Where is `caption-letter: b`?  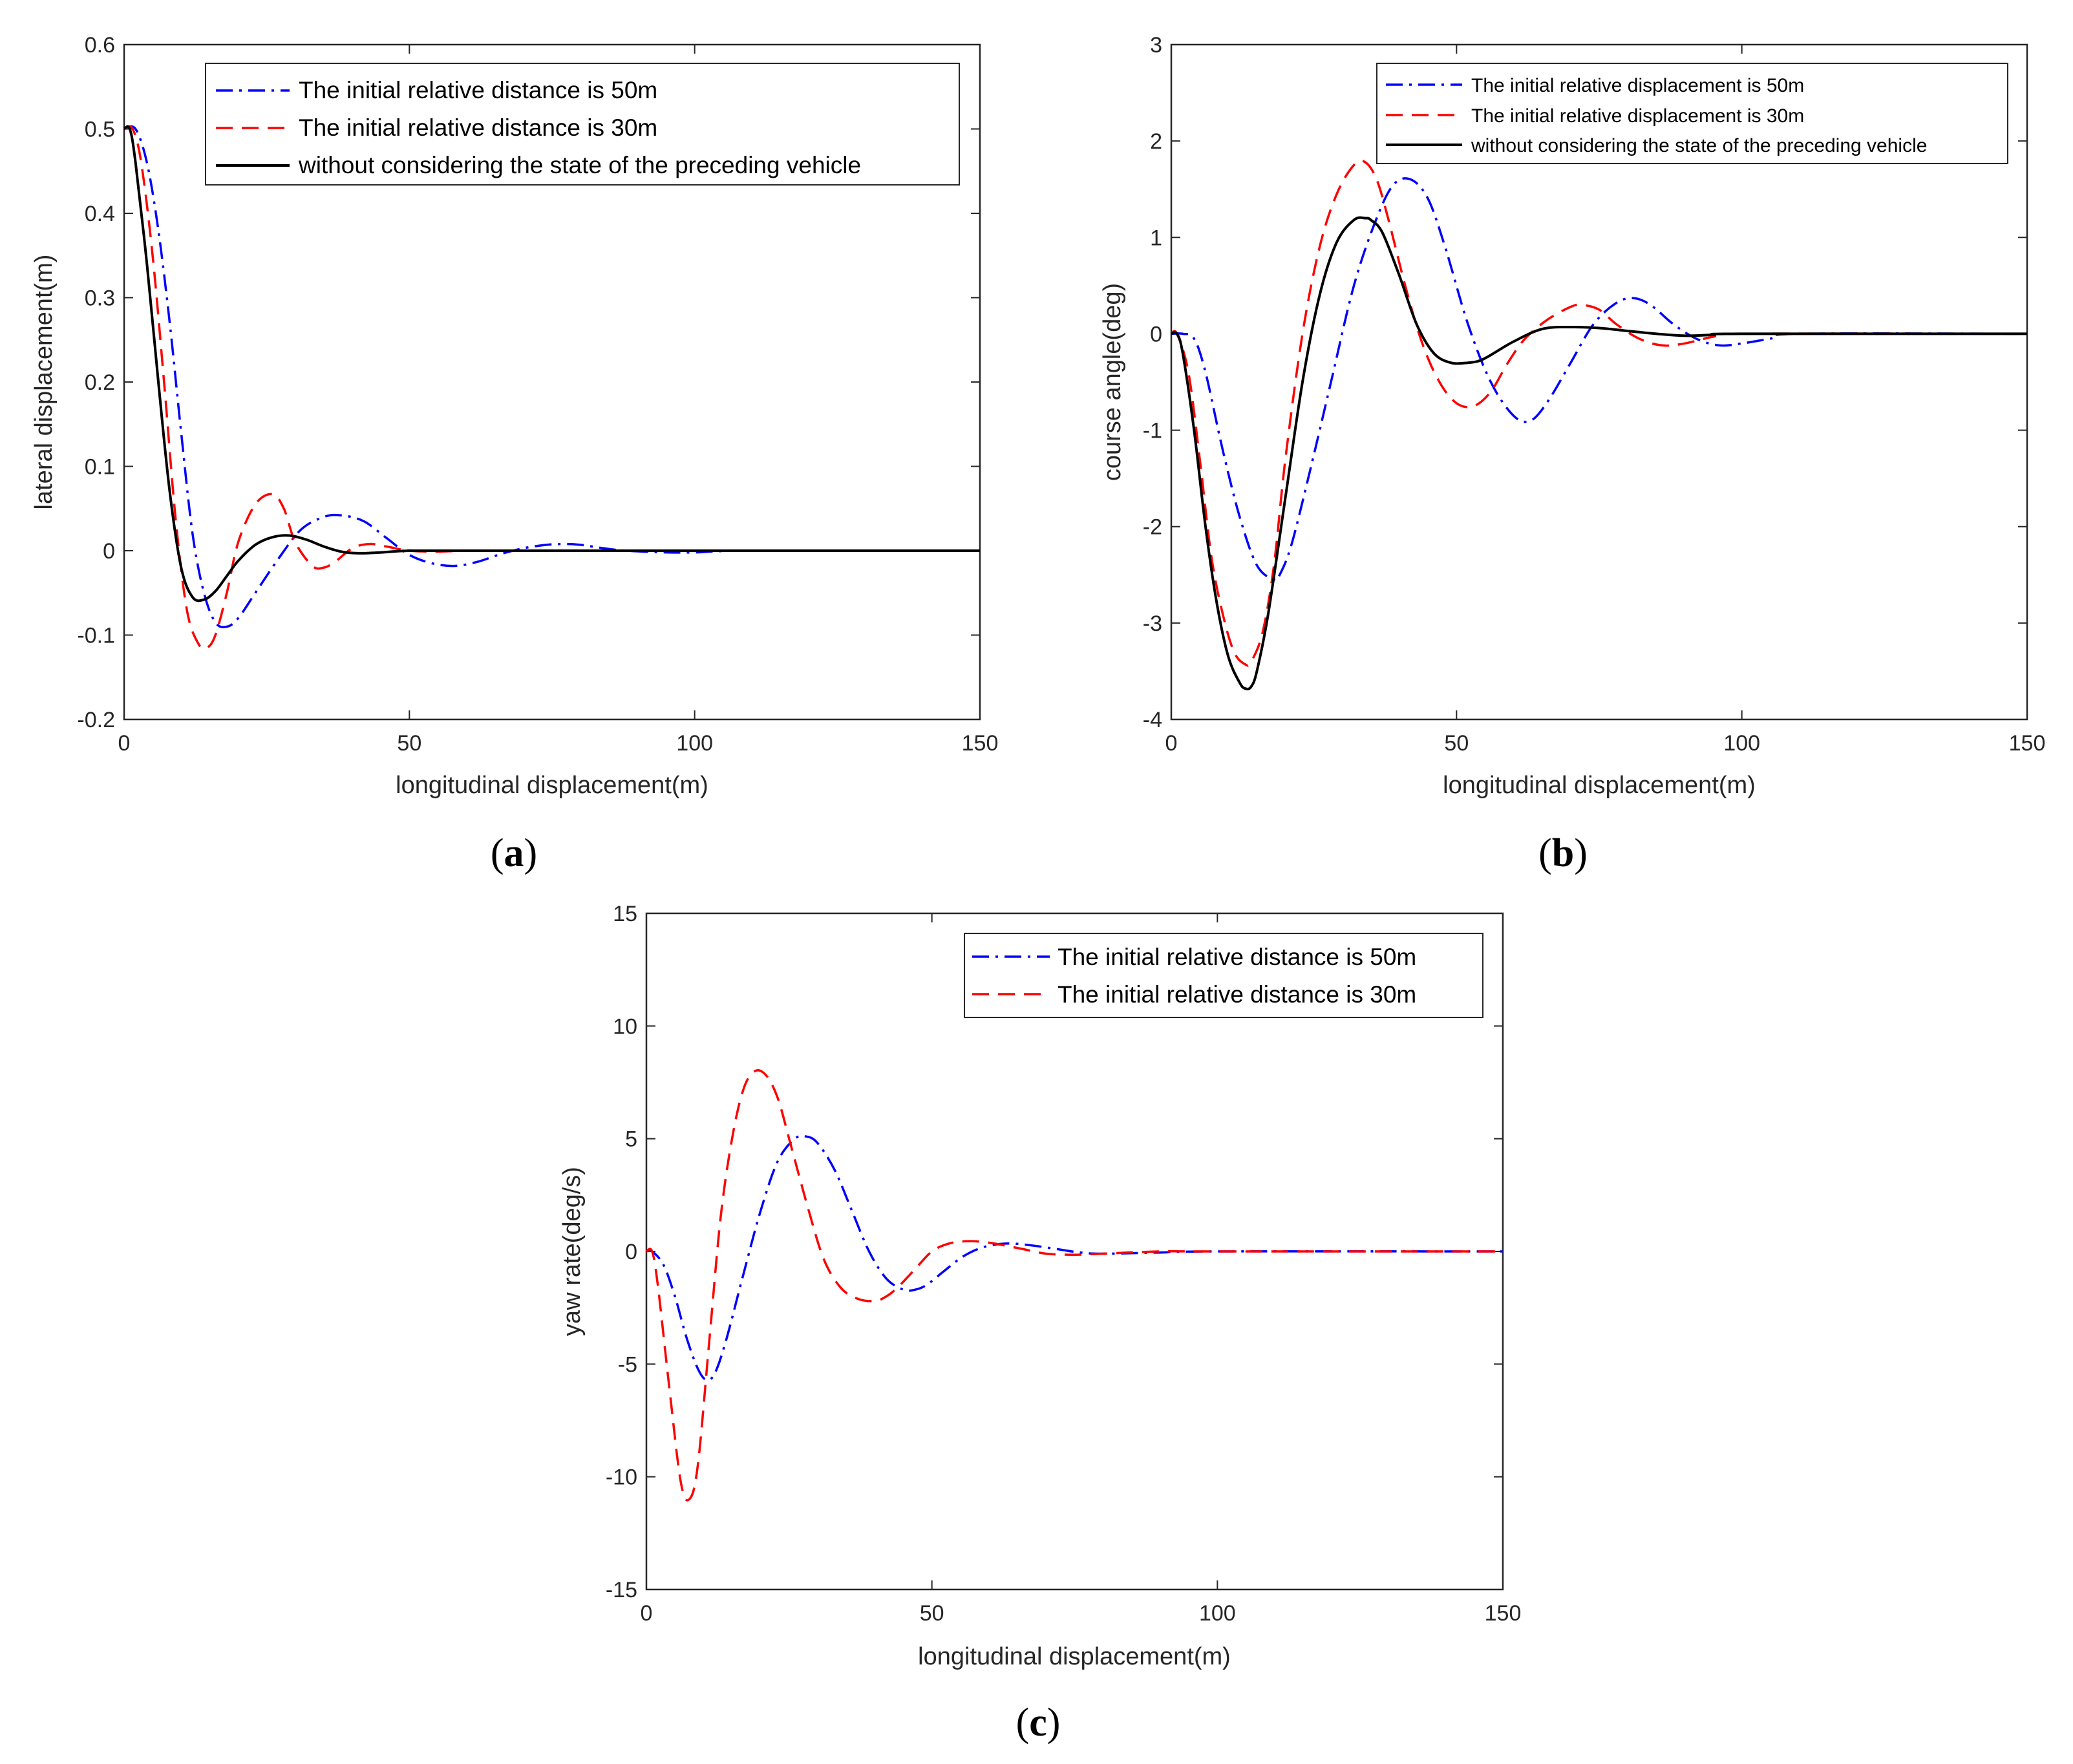
caption-letter: b is located at coordinates (1563, 853).